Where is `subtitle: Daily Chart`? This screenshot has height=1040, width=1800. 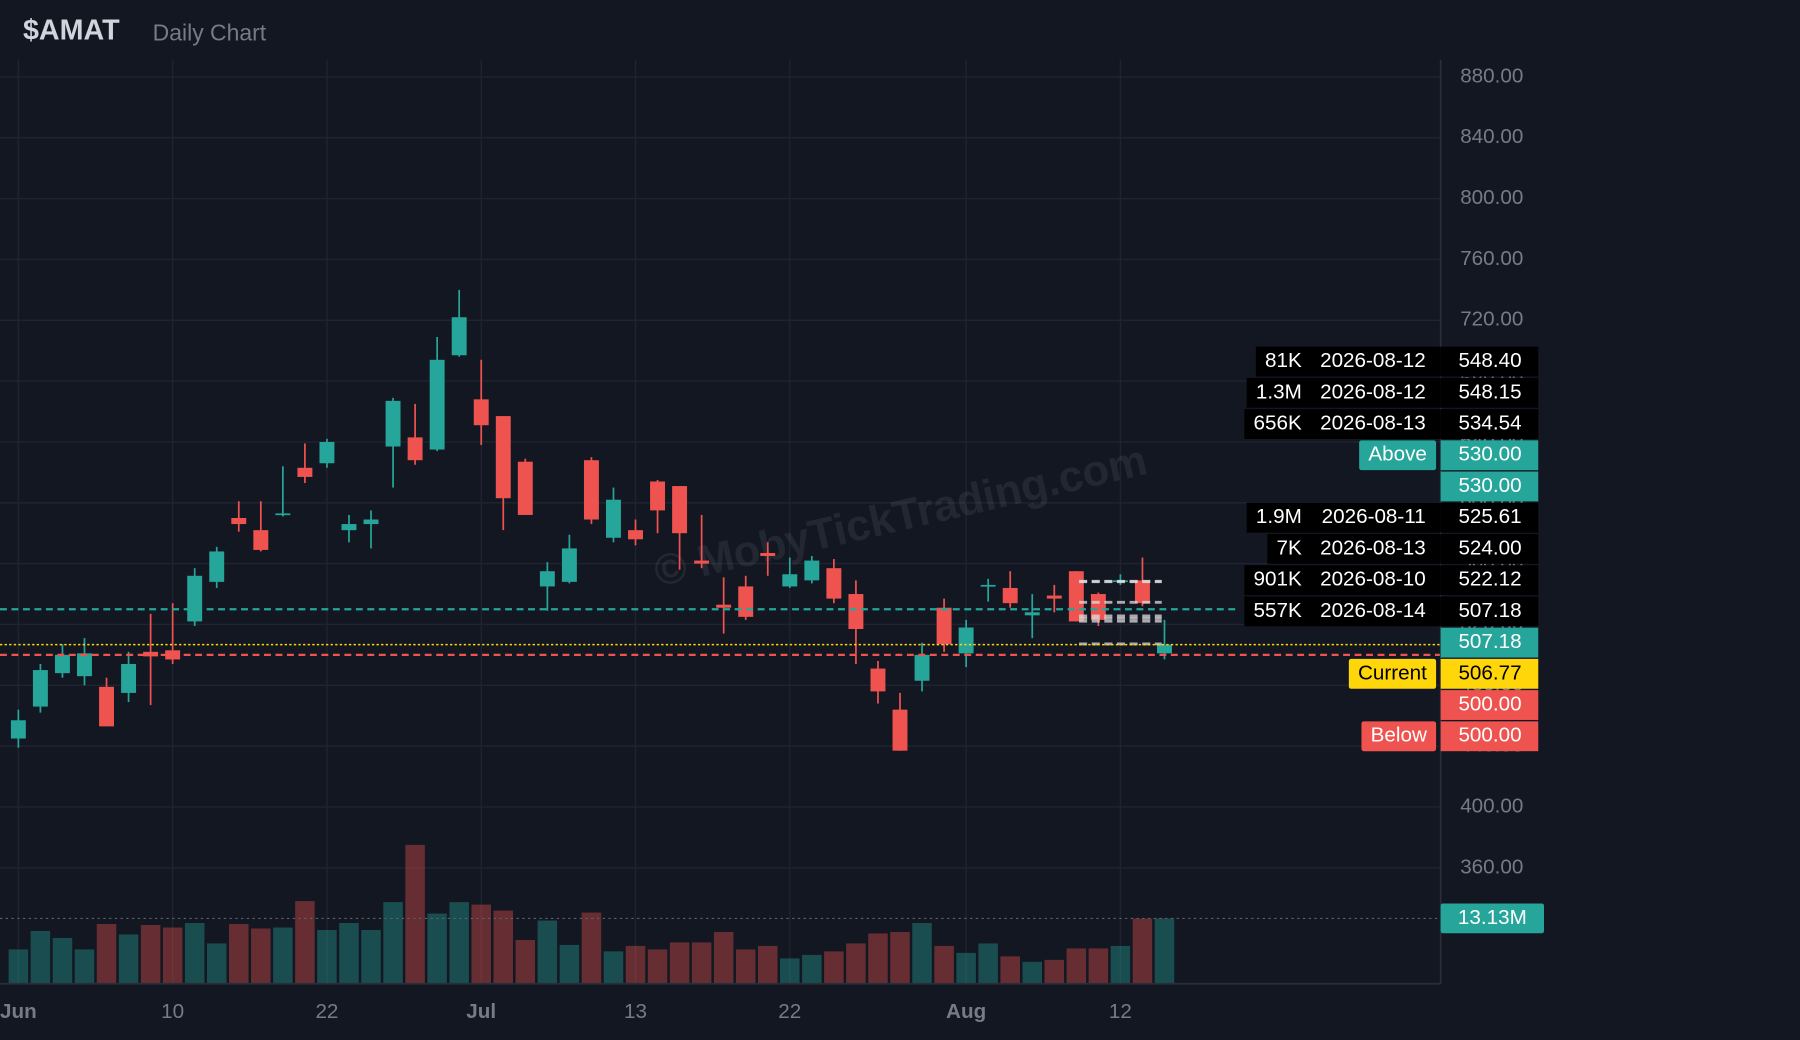 subtitle: Daily Chart is located at coordinates (210, 32).